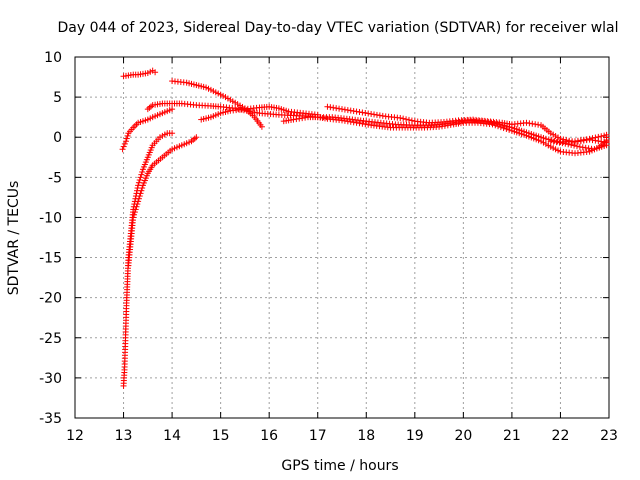 This screenshot has height=480, width=640. Describe the element at coordinates (50, 379) in the screenshot. I see `y-tick-label: -30` at that location.